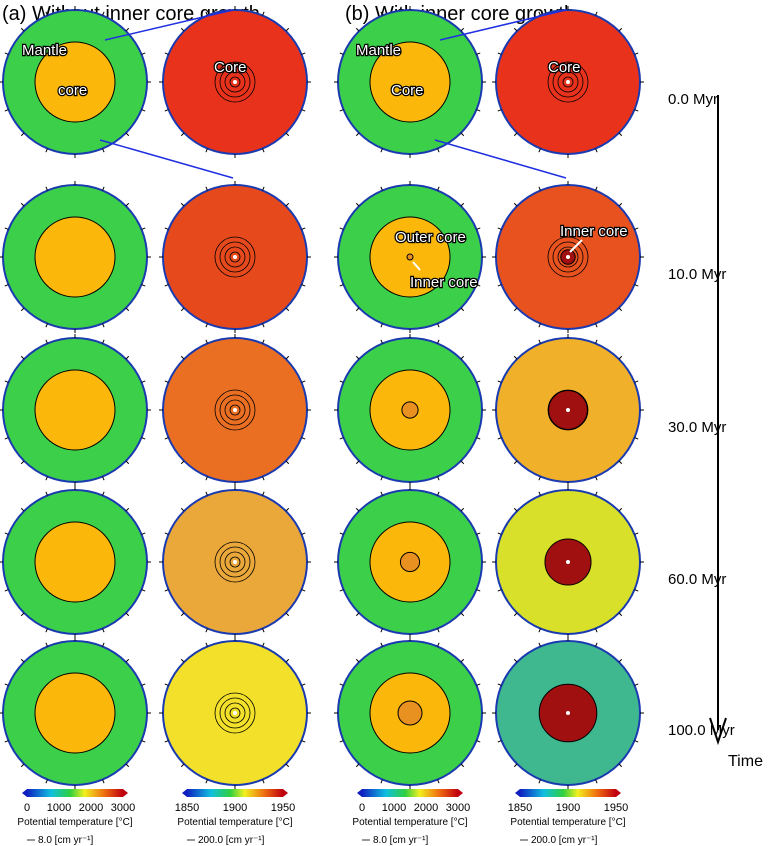 The height and width of the screenshot is (846, 768). I want to click on time-label: 10.0 Myr, so click(697, 274).